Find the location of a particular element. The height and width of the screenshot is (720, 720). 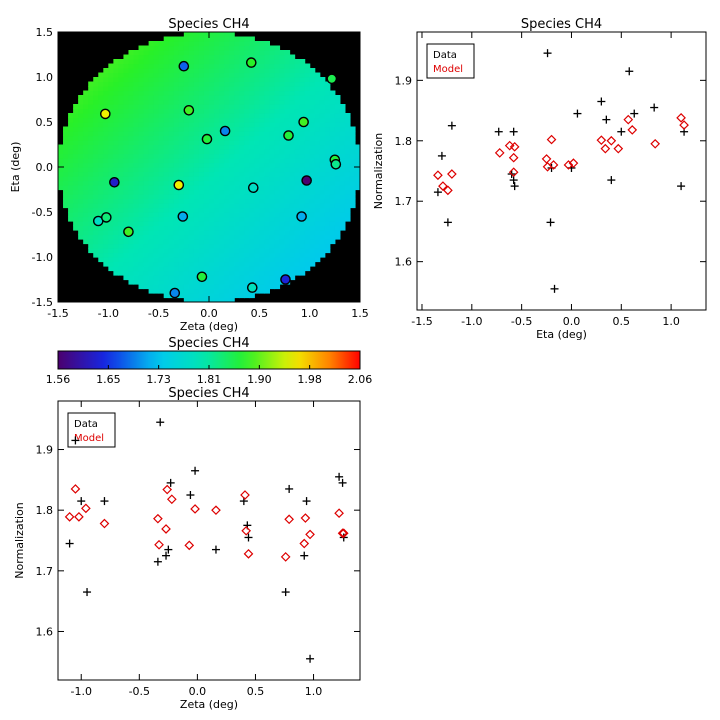

colorbar-tick-label: 2.06 is located at coordinates (360, 379).